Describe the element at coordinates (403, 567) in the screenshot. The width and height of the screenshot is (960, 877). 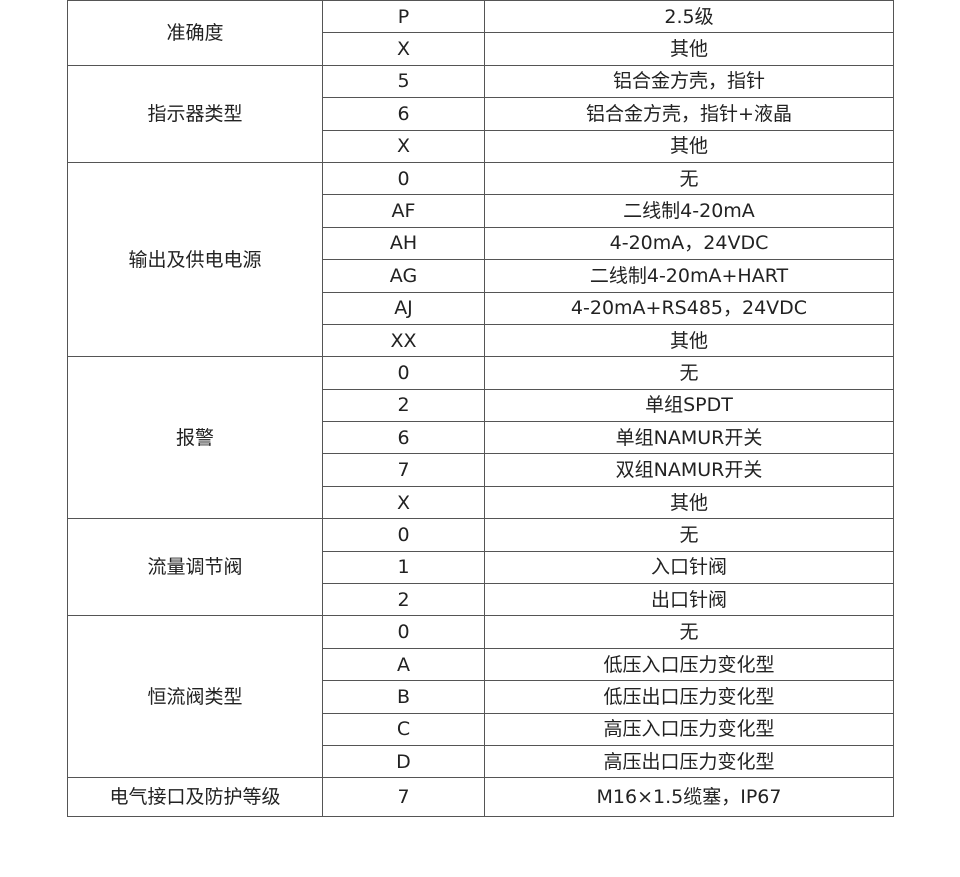
I see `option-code: 1` at that location.